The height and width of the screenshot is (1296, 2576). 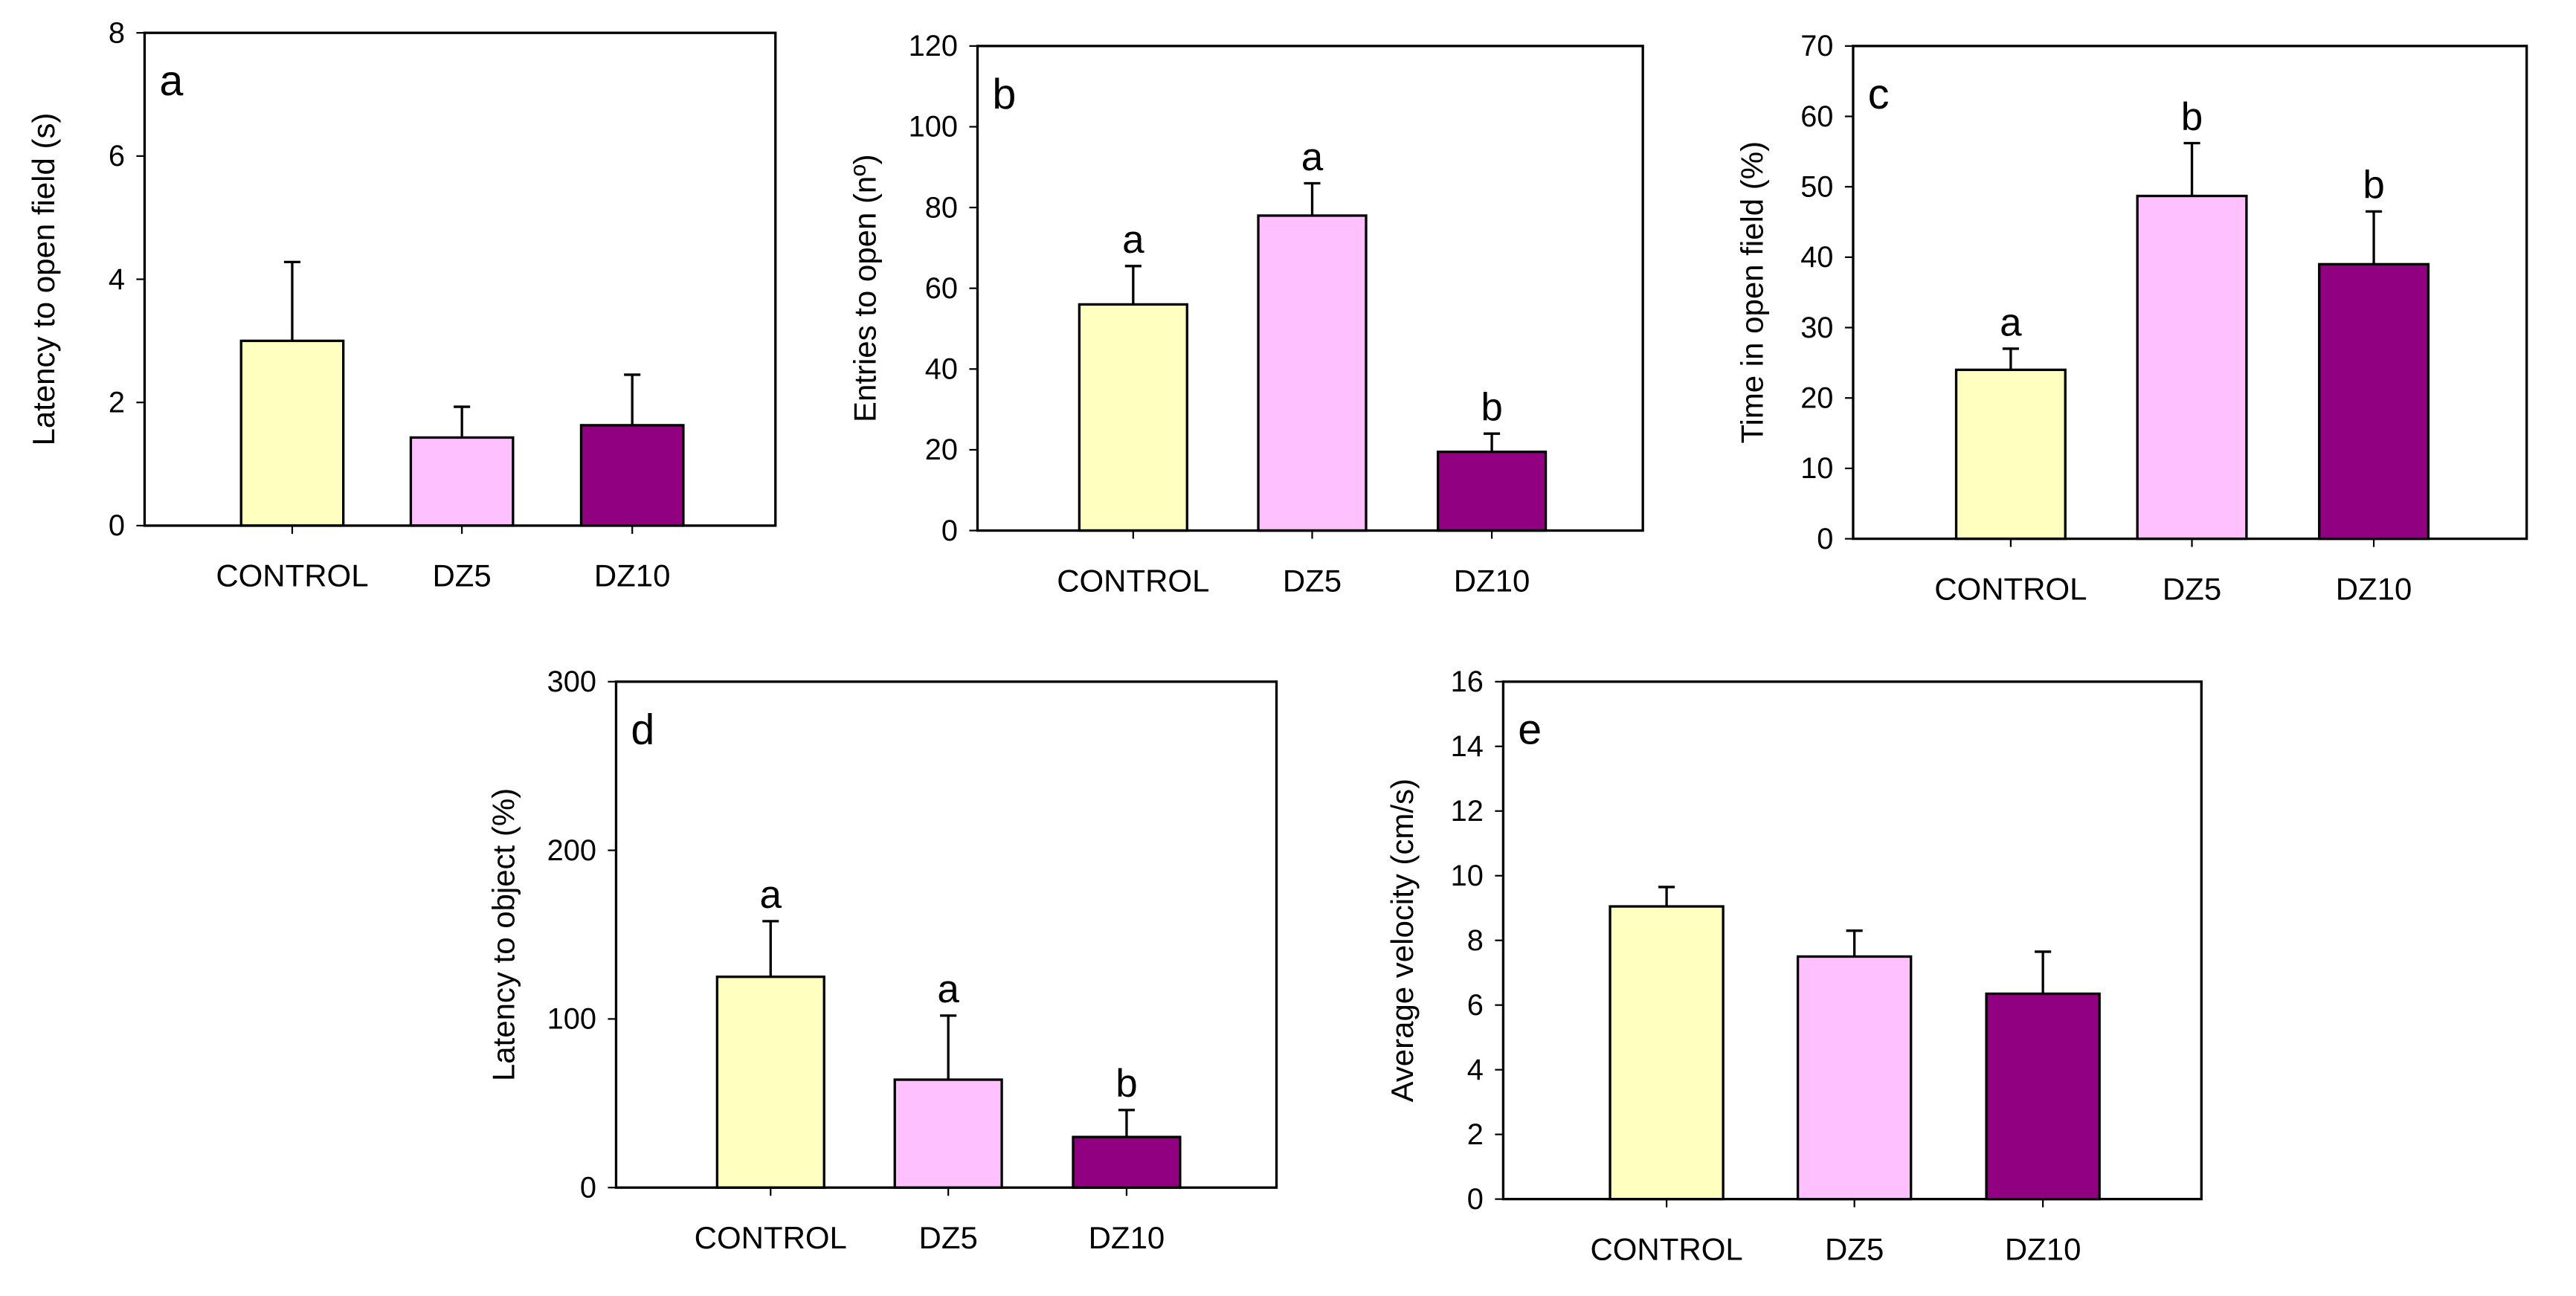 What do you see at coordinates (503, 934) in the screenshot?
I see `y-axis-label: Latency to object (%)` at bounding box center [503, 934].